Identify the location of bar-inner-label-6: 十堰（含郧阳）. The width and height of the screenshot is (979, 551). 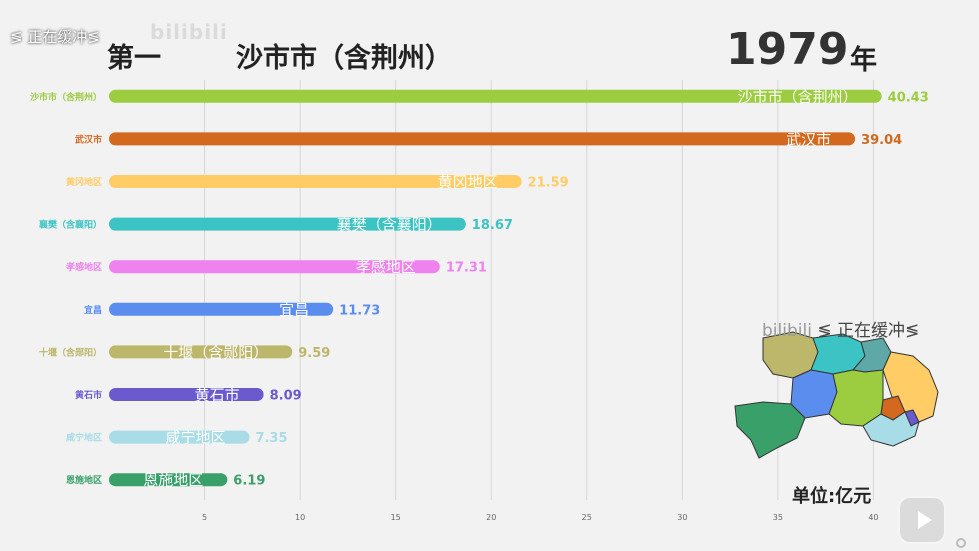
(215, 352).